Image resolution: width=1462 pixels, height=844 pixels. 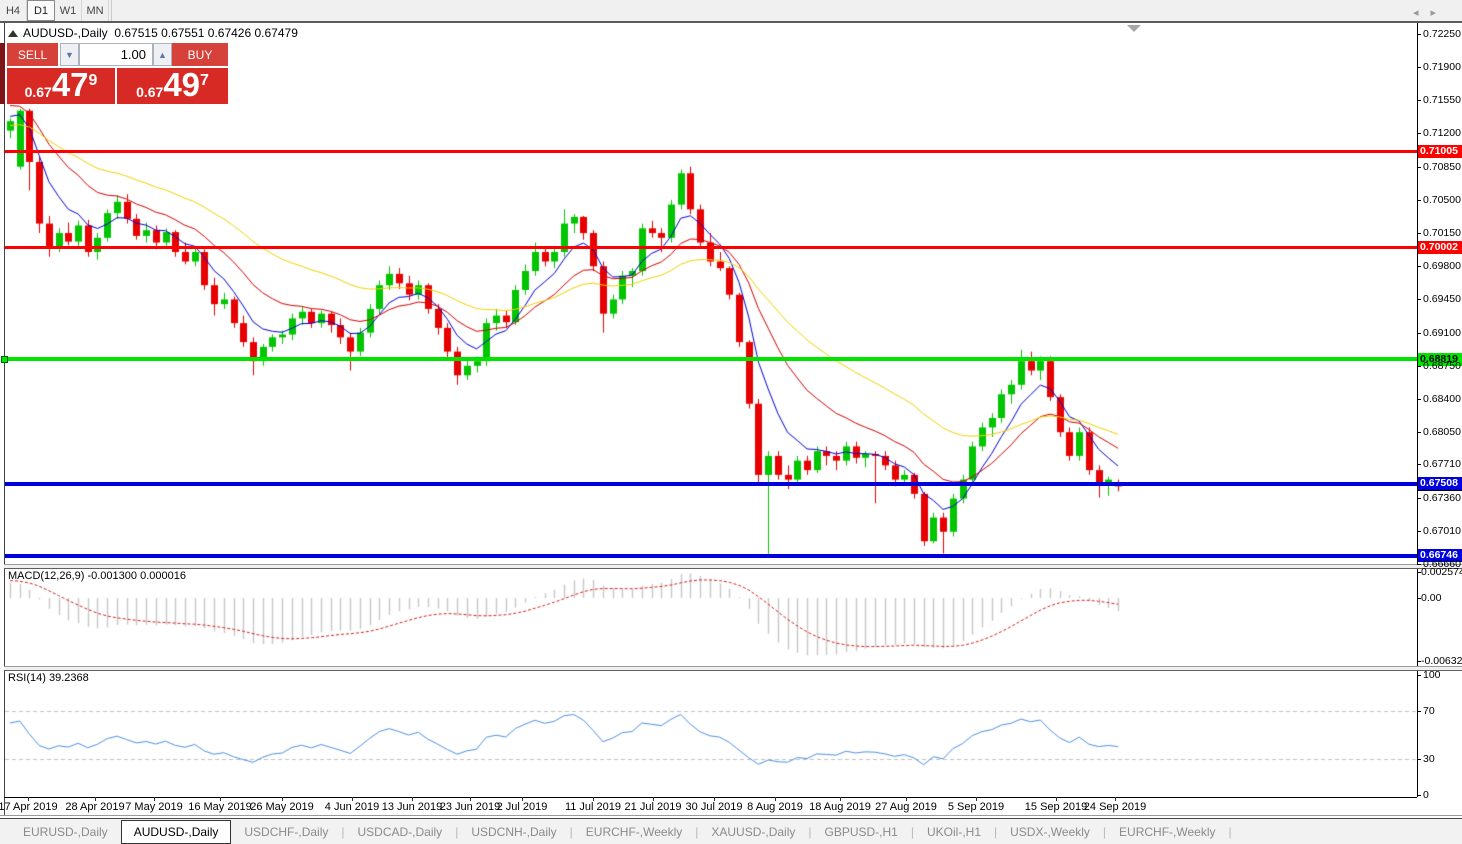 What do you see at coordinates (1442, 365) in the screenshot?
I see `price-tick-label: 0.68750` at bounding box center [1442, 365].